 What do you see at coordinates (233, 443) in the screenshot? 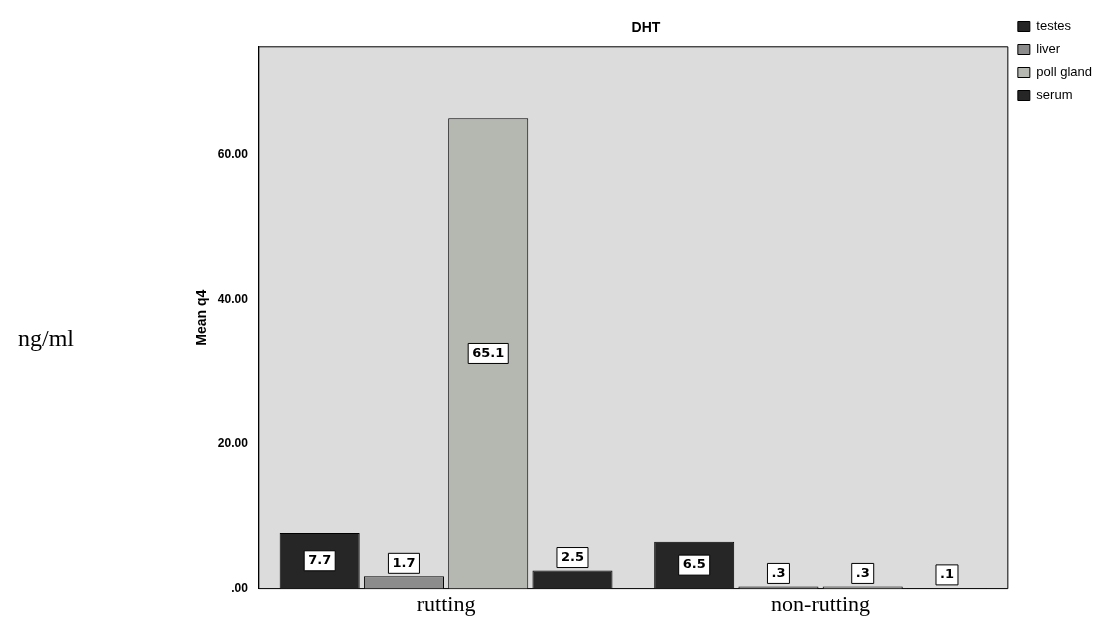
I see `y-tick-label: 20.00` at bounding box center [233, 443].